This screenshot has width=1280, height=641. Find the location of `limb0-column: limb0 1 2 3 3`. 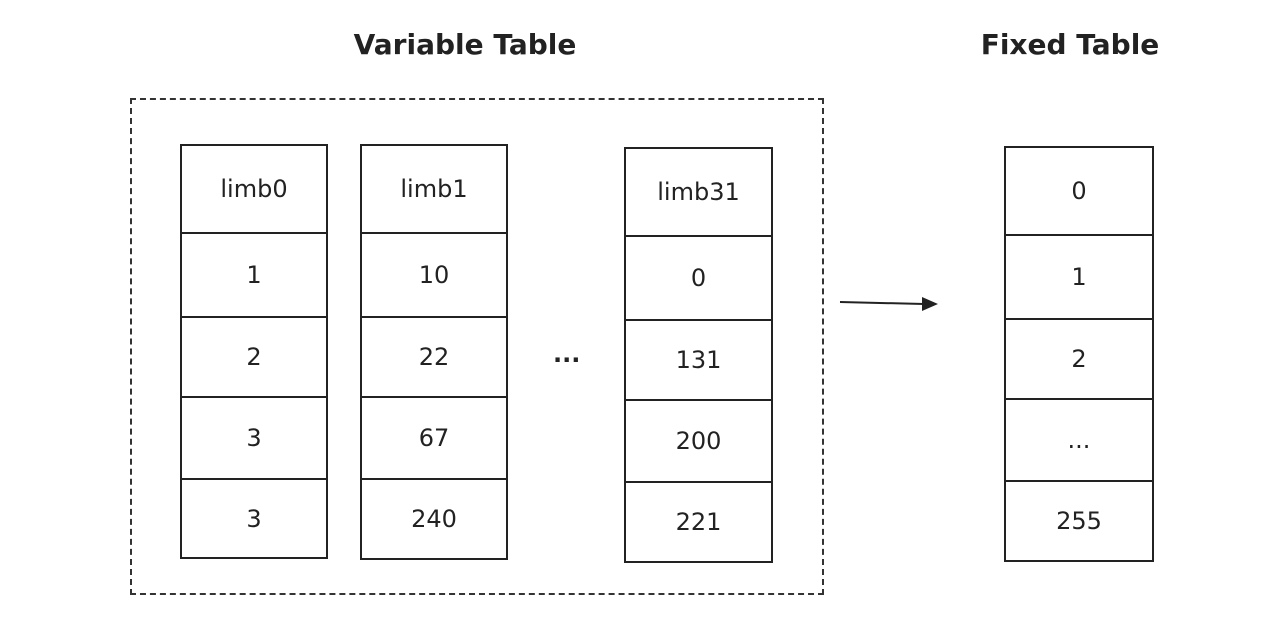

limb0-column: limb0 1 2 3 3 is located at coordinates (254, 351).